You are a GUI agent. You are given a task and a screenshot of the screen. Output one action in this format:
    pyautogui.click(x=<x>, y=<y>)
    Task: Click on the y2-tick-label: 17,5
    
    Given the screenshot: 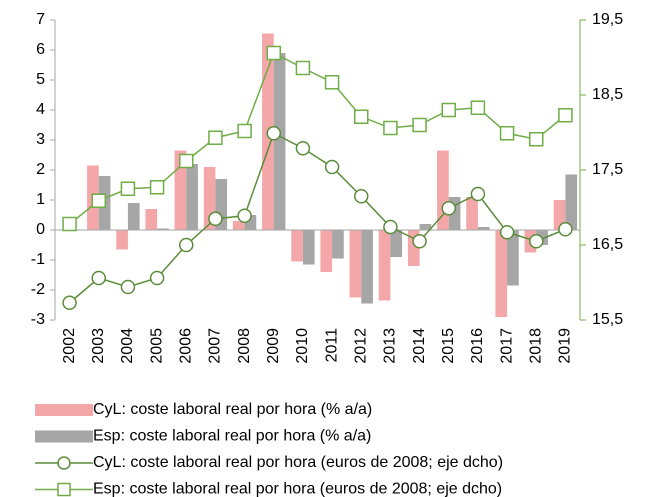 What is the action you would take?
    pyautogui.click(x=607, y=169)
    